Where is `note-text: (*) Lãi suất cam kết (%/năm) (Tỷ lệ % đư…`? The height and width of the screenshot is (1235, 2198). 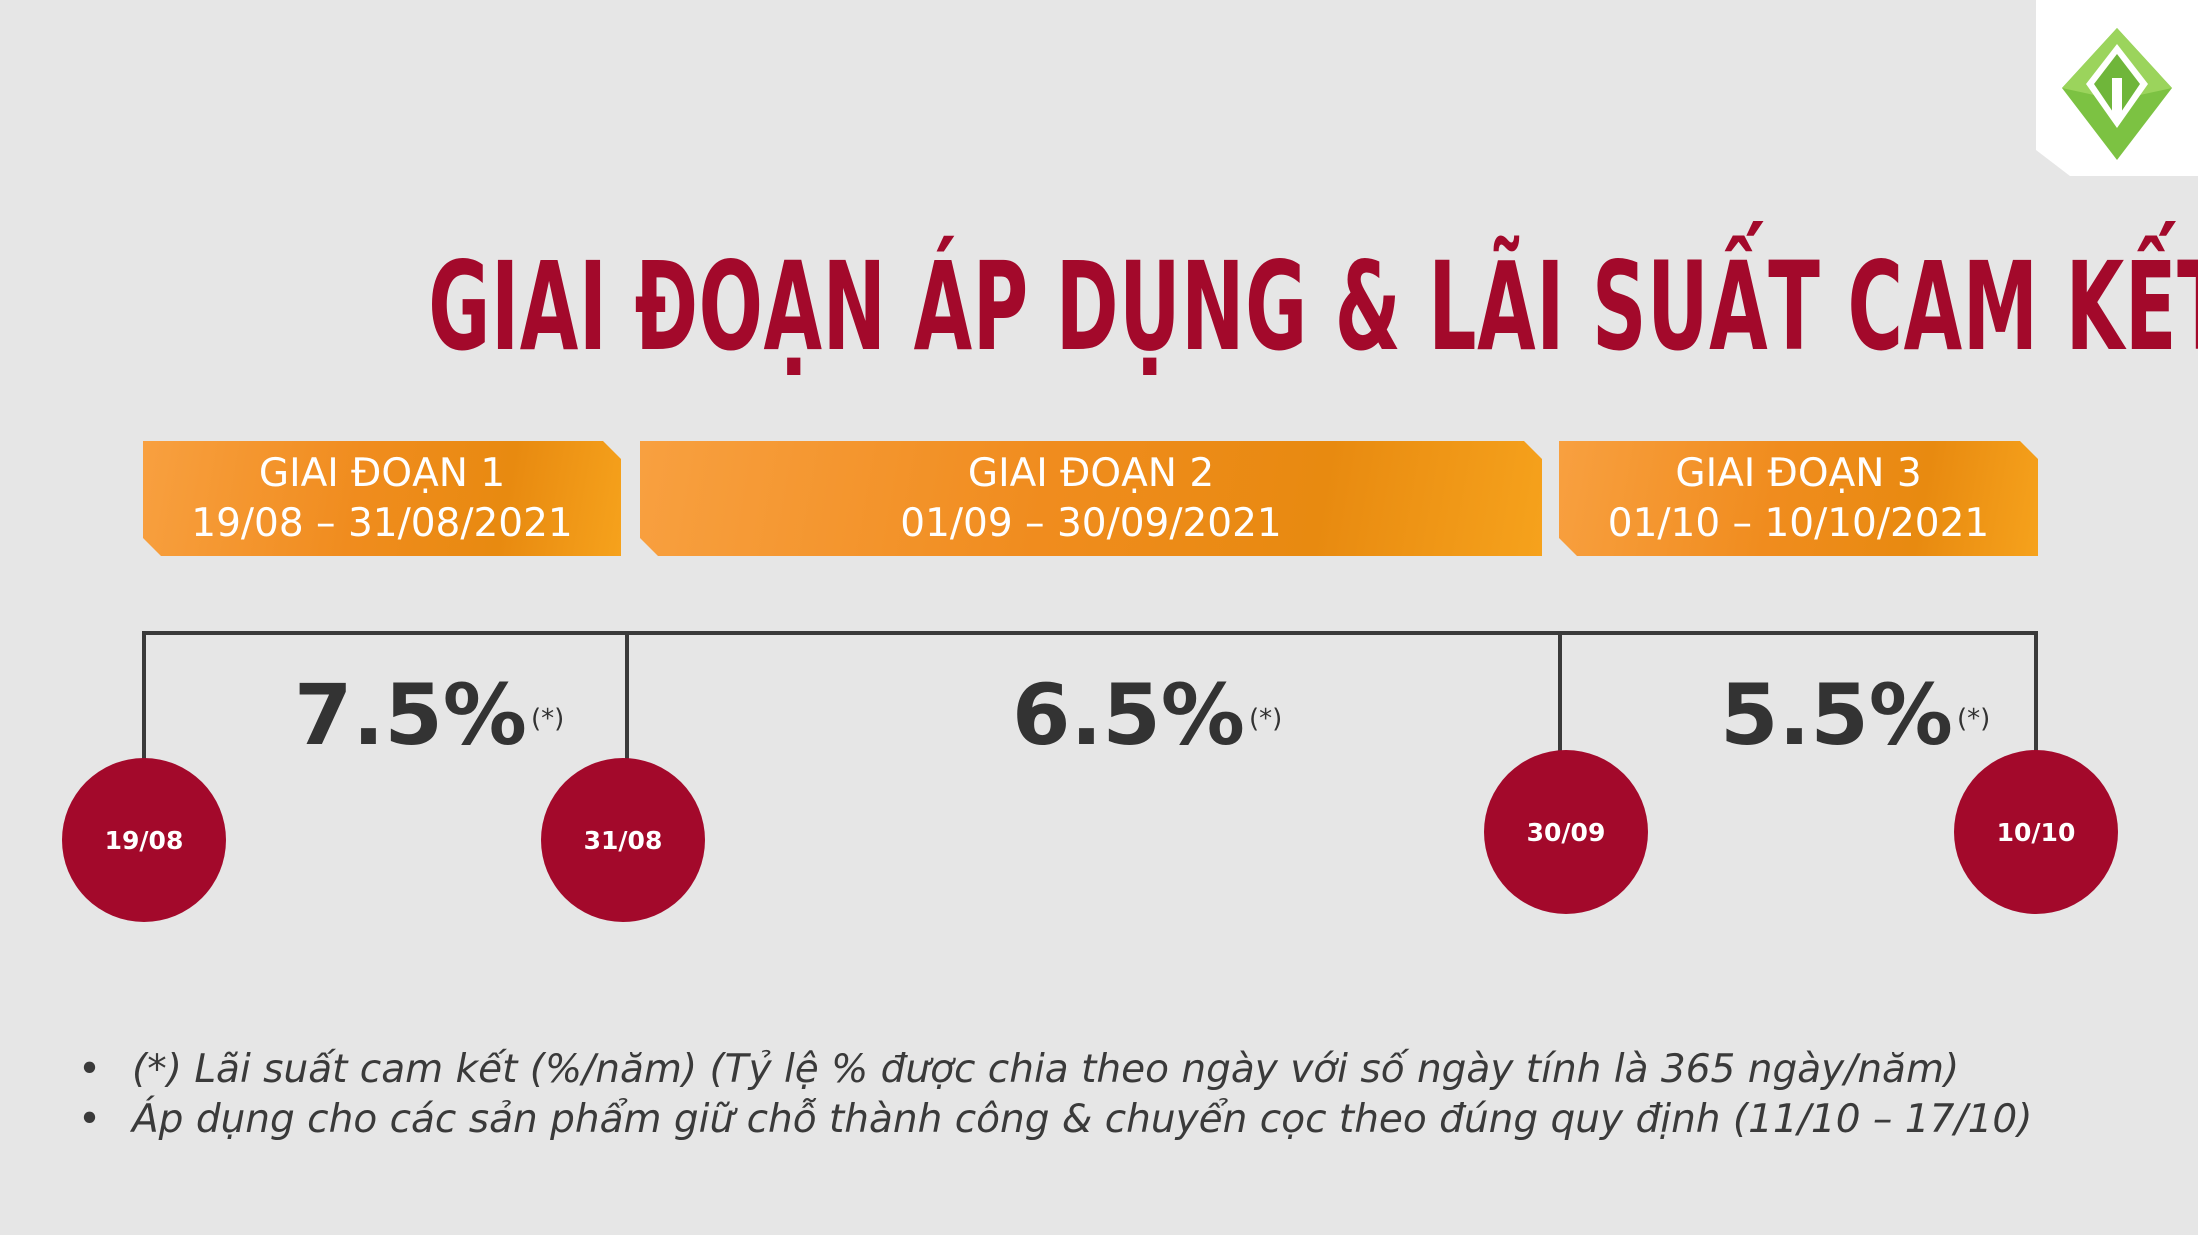
note-text: (*) Lãi suất cam kết (%/năm) (Tỷ lệ % đư… is located at coordinates (1046, 1069).